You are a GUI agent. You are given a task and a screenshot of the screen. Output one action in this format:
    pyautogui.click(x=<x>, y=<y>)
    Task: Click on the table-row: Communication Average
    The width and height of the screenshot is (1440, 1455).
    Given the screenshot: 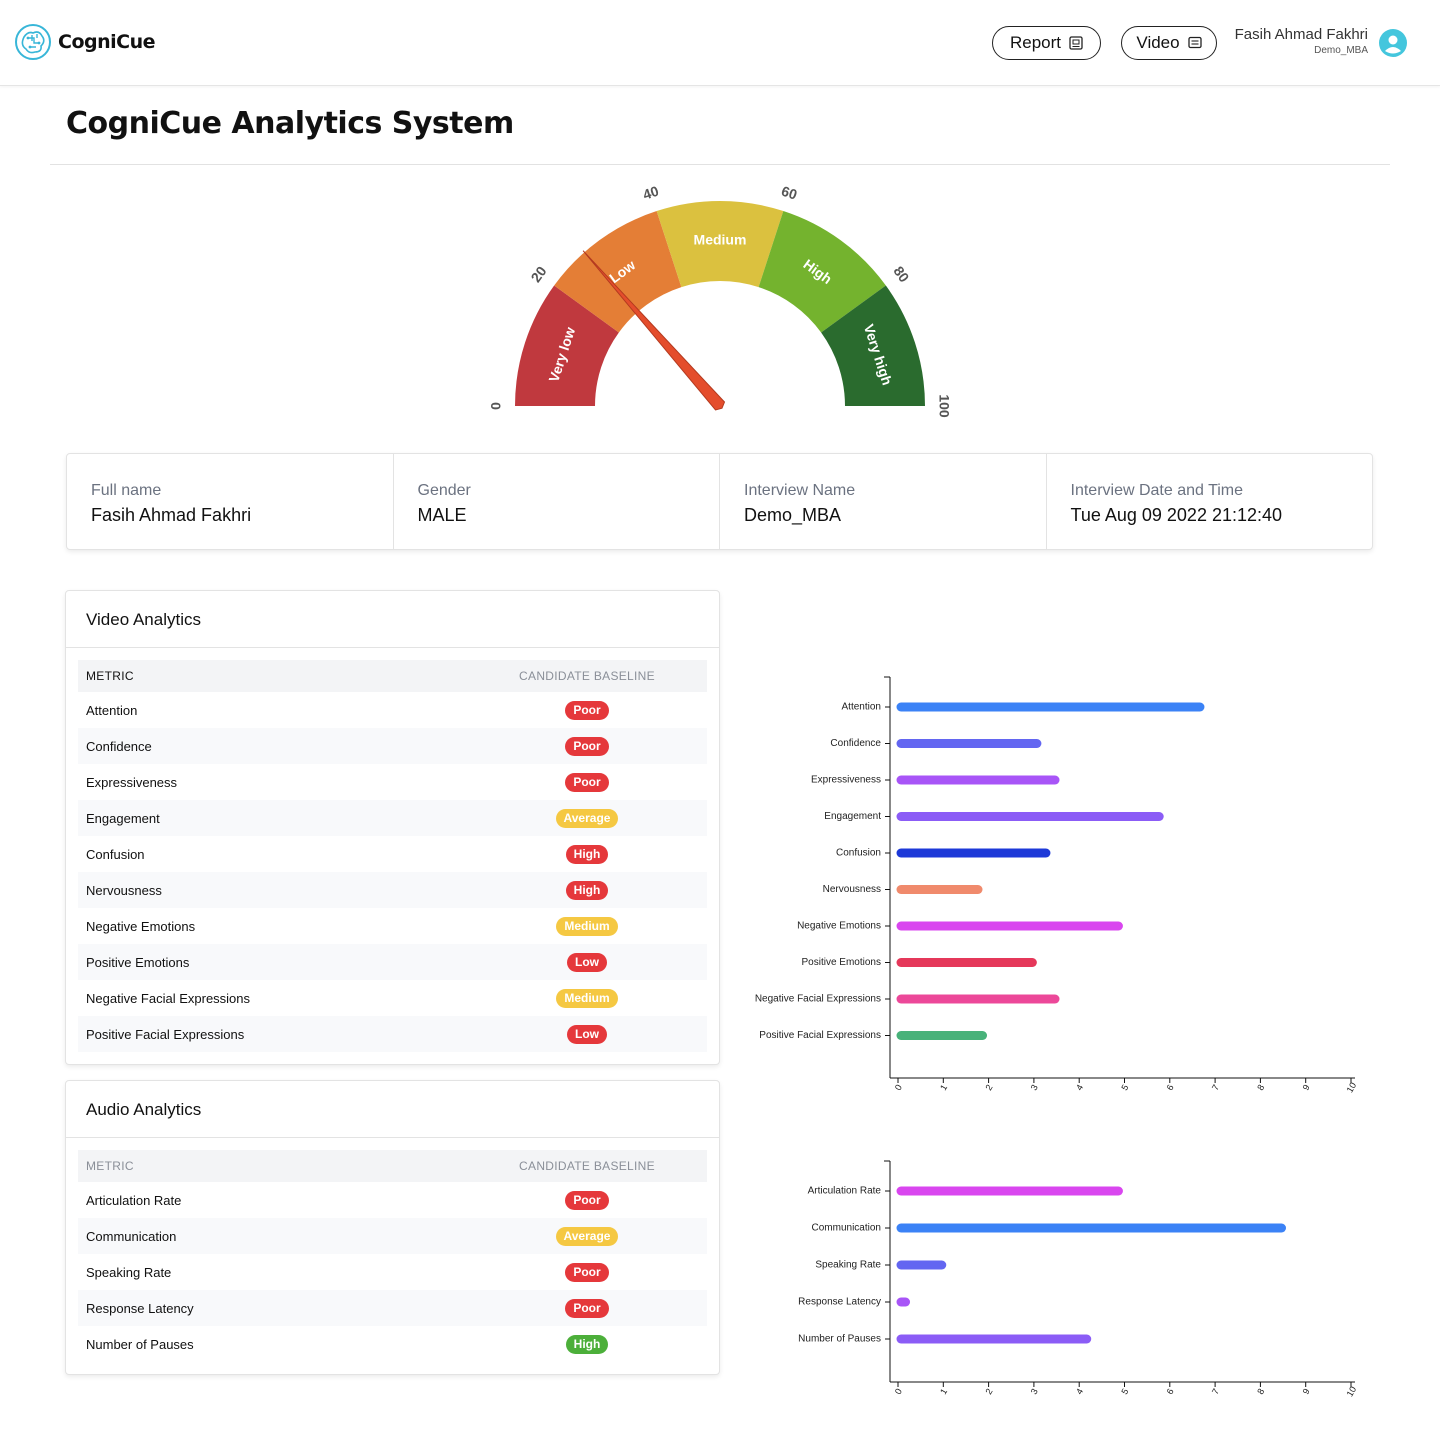 What is the action you would take?
    pyautogui.click(x=392, y=1236)
    